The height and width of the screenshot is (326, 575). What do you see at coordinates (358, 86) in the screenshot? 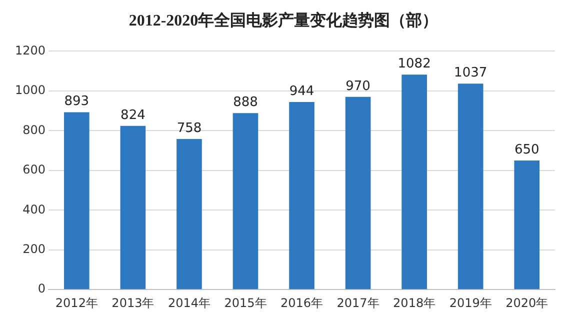
I see `data-label: 970` at bounding box center [358, 86].